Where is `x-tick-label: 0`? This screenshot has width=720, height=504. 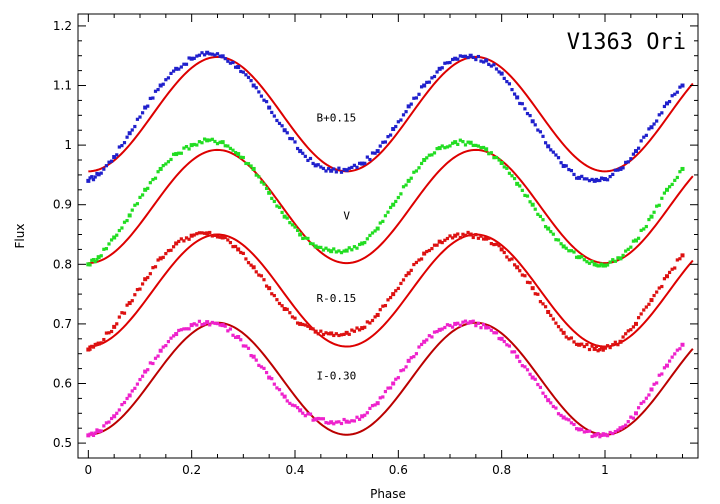
x-tick-label: 0 is located at coordinates (89, 470).